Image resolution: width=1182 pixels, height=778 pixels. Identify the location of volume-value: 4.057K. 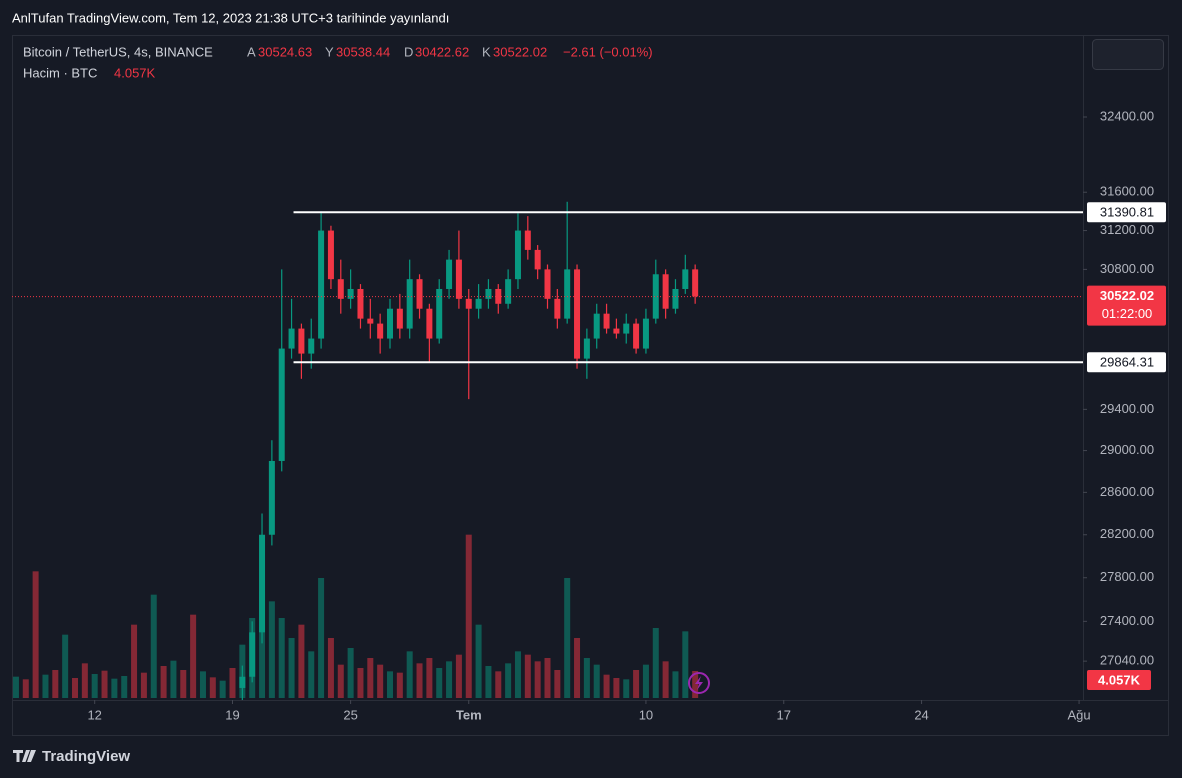
(135, 72).